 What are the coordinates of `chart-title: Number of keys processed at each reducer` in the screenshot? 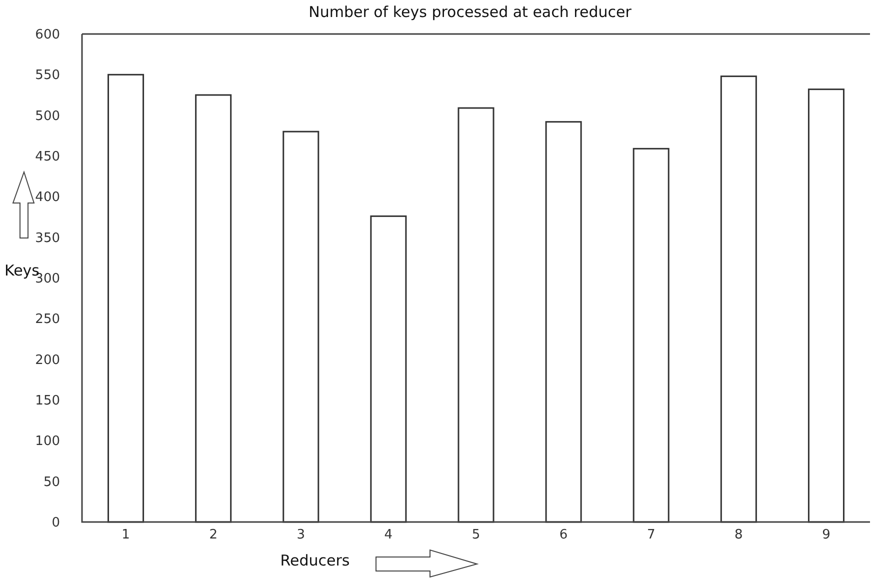 It's located at (470, 12).